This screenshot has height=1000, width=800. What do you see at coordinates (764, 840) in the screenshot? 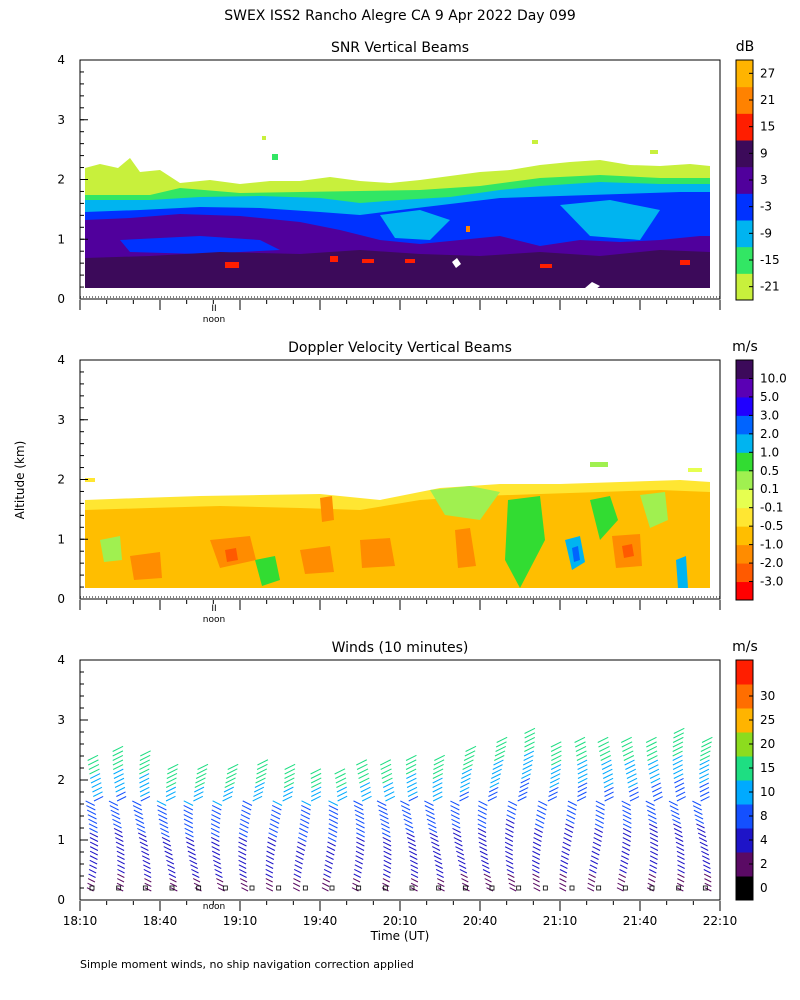
I see `colorbar-label: 4` at bounding box center [764, 840].